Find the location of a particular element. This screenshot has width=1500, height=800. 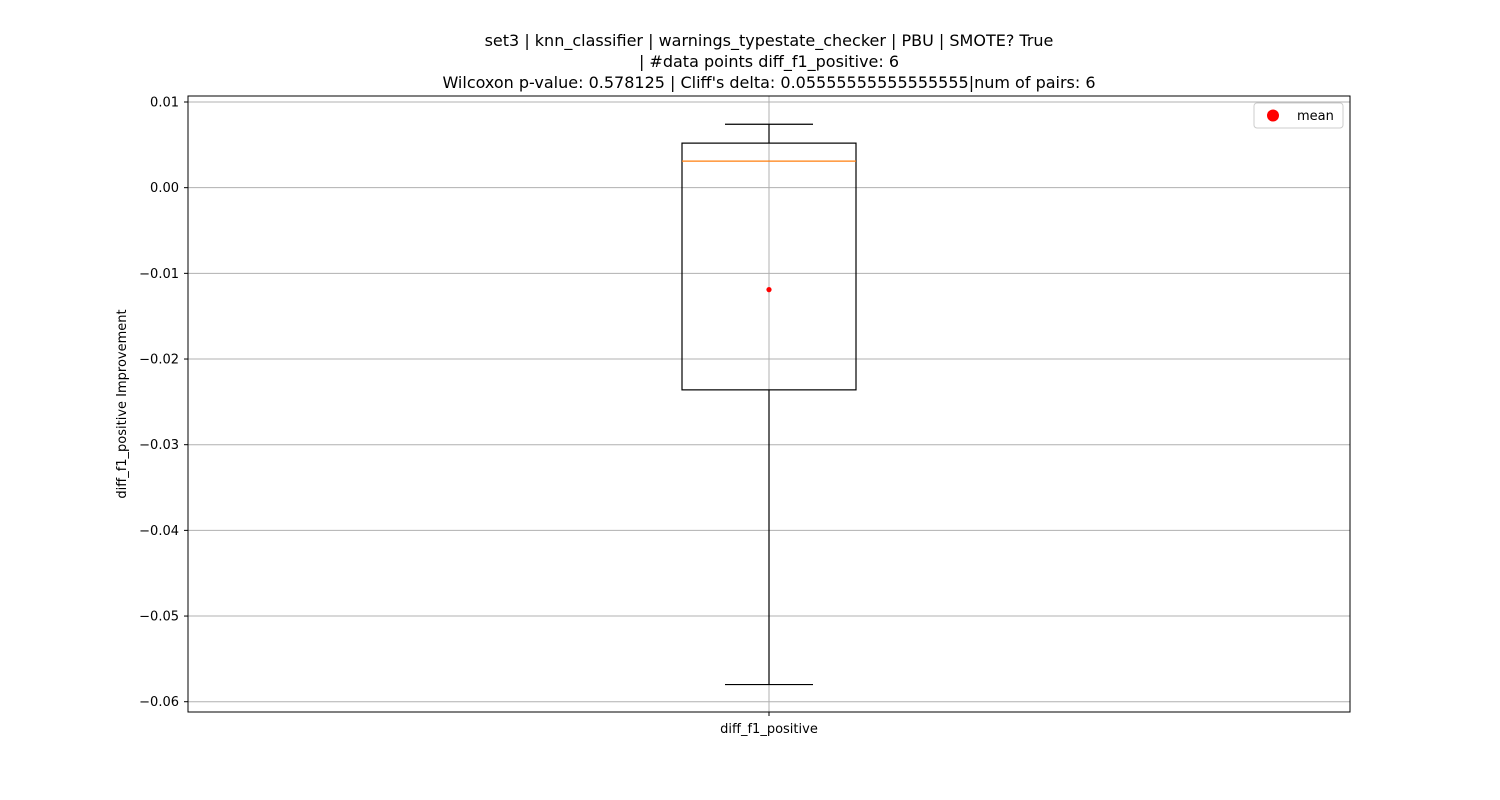

interquartile-box is located at coordinates (769, 266).